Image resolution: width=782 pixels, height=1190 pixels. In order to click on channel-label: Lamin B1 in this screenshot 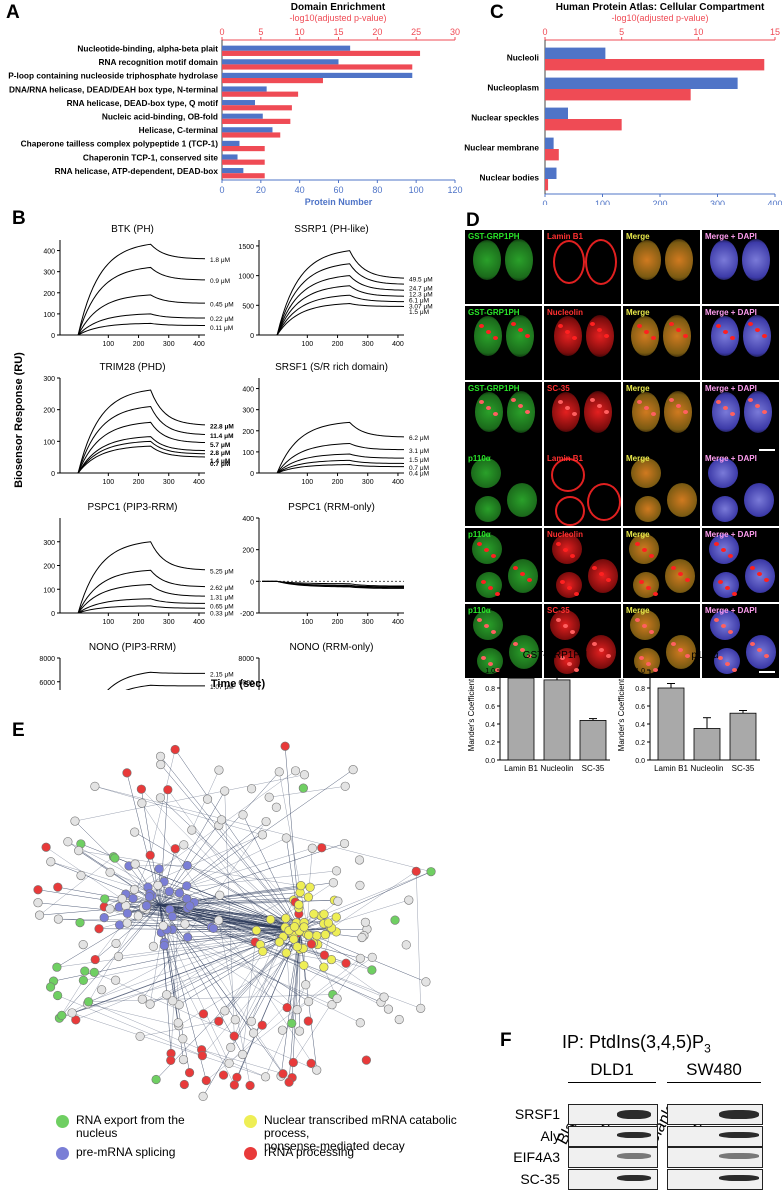, I will do `click(565, 236)`.